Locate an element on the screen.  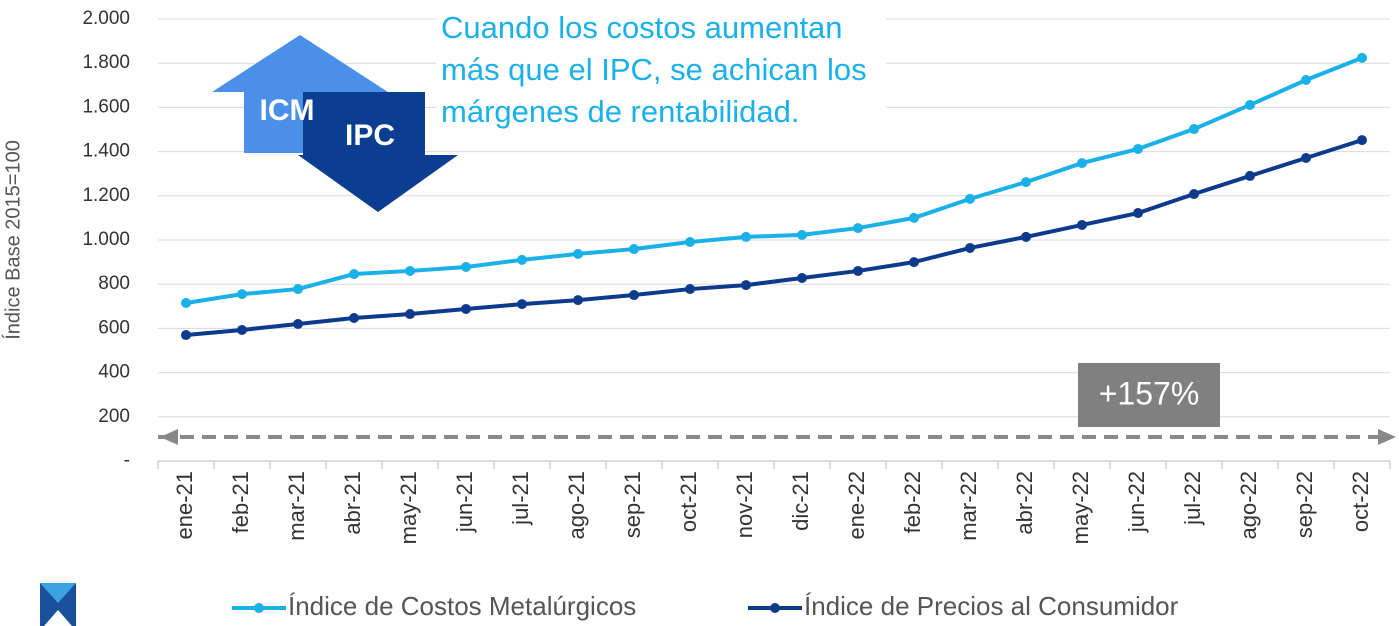
annotation-line: más que el IPC, se achican los is located at coordinates (654, 69).